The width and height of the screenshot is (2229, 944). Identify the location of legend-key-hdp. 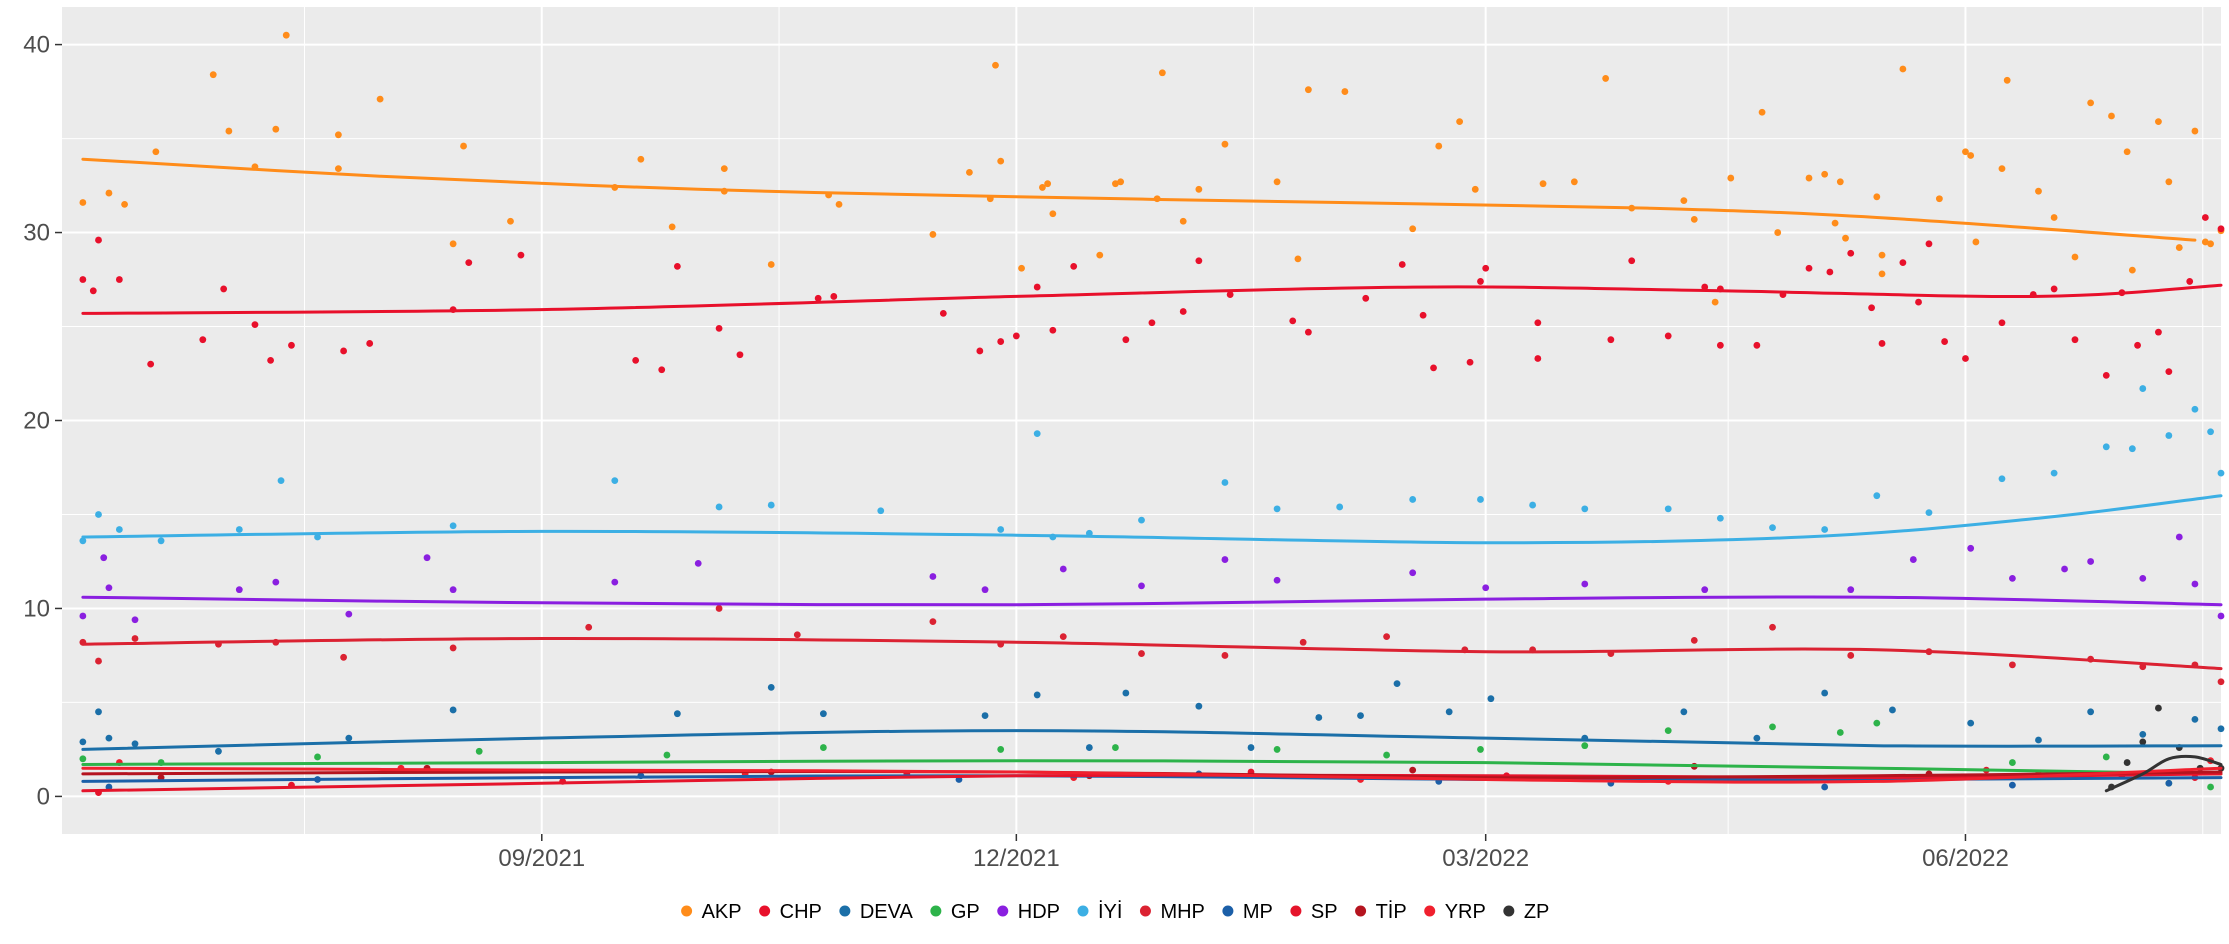
(1003, 911).